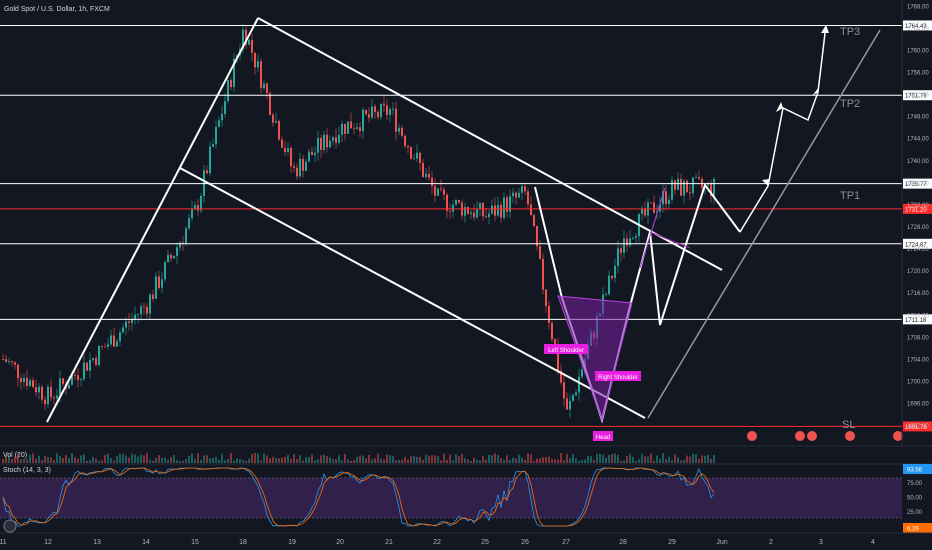  Describe the element at coordinates (825, 436) in the screenshot. I see `event-markers` at that location.